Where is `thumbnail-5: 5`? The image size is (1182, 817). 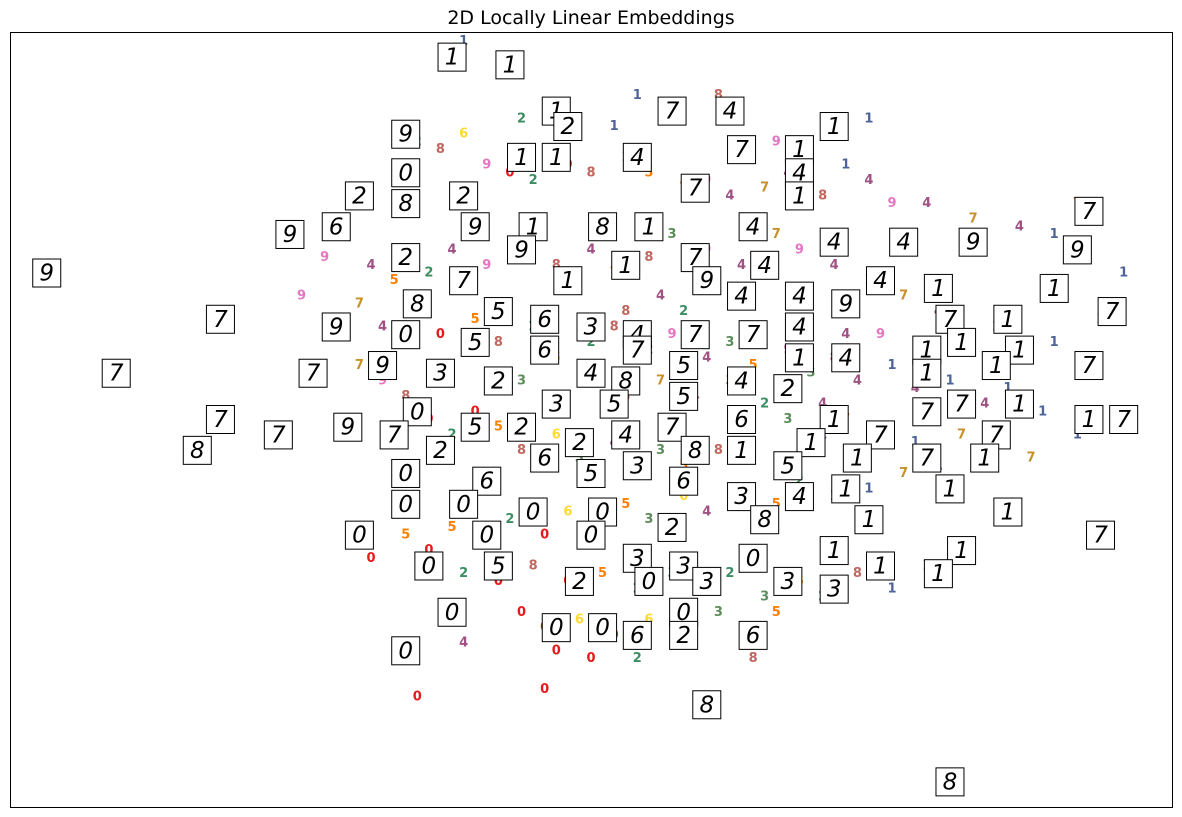 thumbnail-5: 5 is located at coordinates (788, 466).